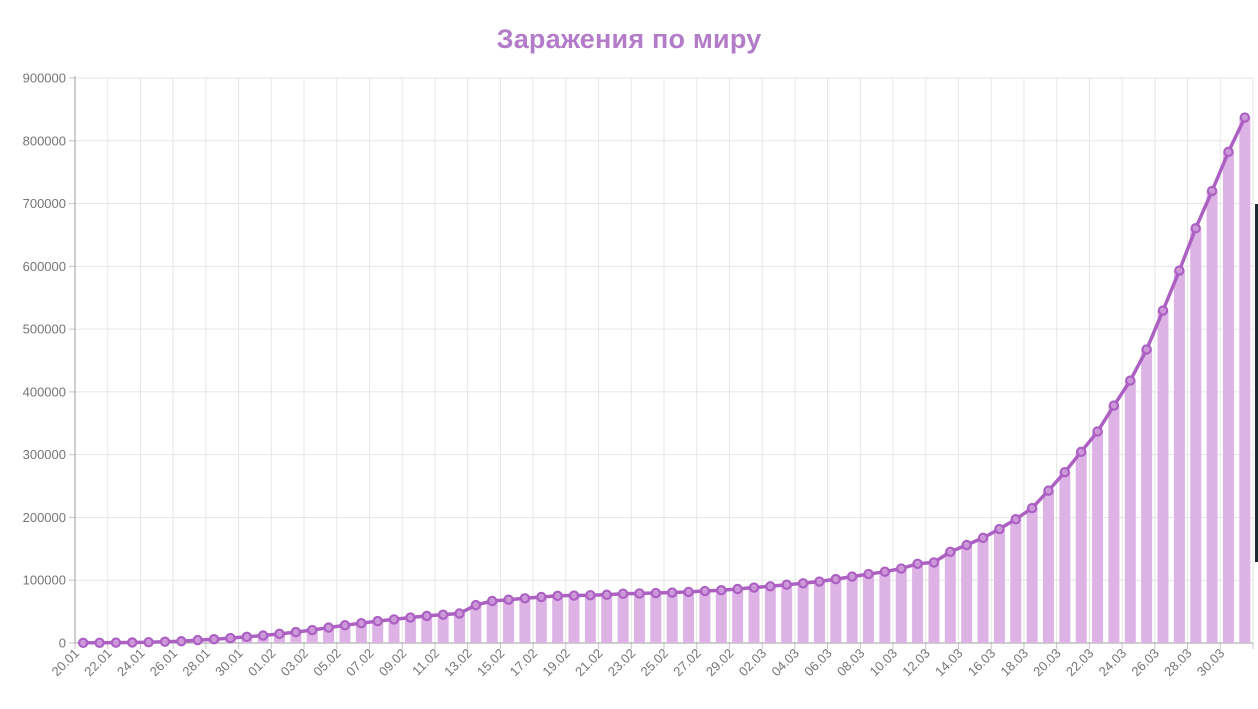 The width and height of the screenshot is (1258, 709). I want to click on y-tick-label: 0, so click(62, 643).